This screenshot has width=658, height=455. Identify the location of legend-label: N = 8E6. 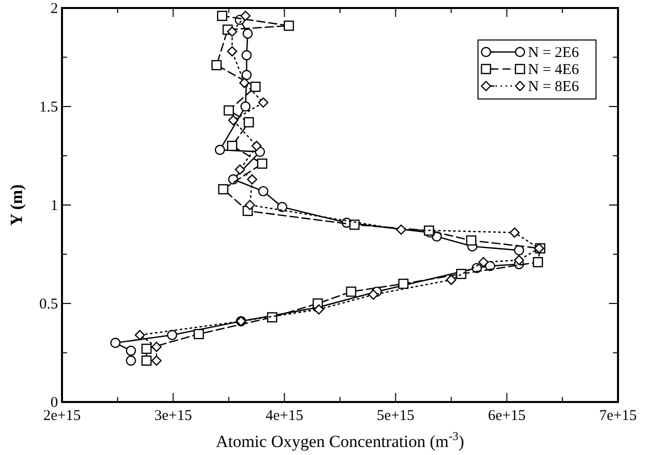
(554, 87).